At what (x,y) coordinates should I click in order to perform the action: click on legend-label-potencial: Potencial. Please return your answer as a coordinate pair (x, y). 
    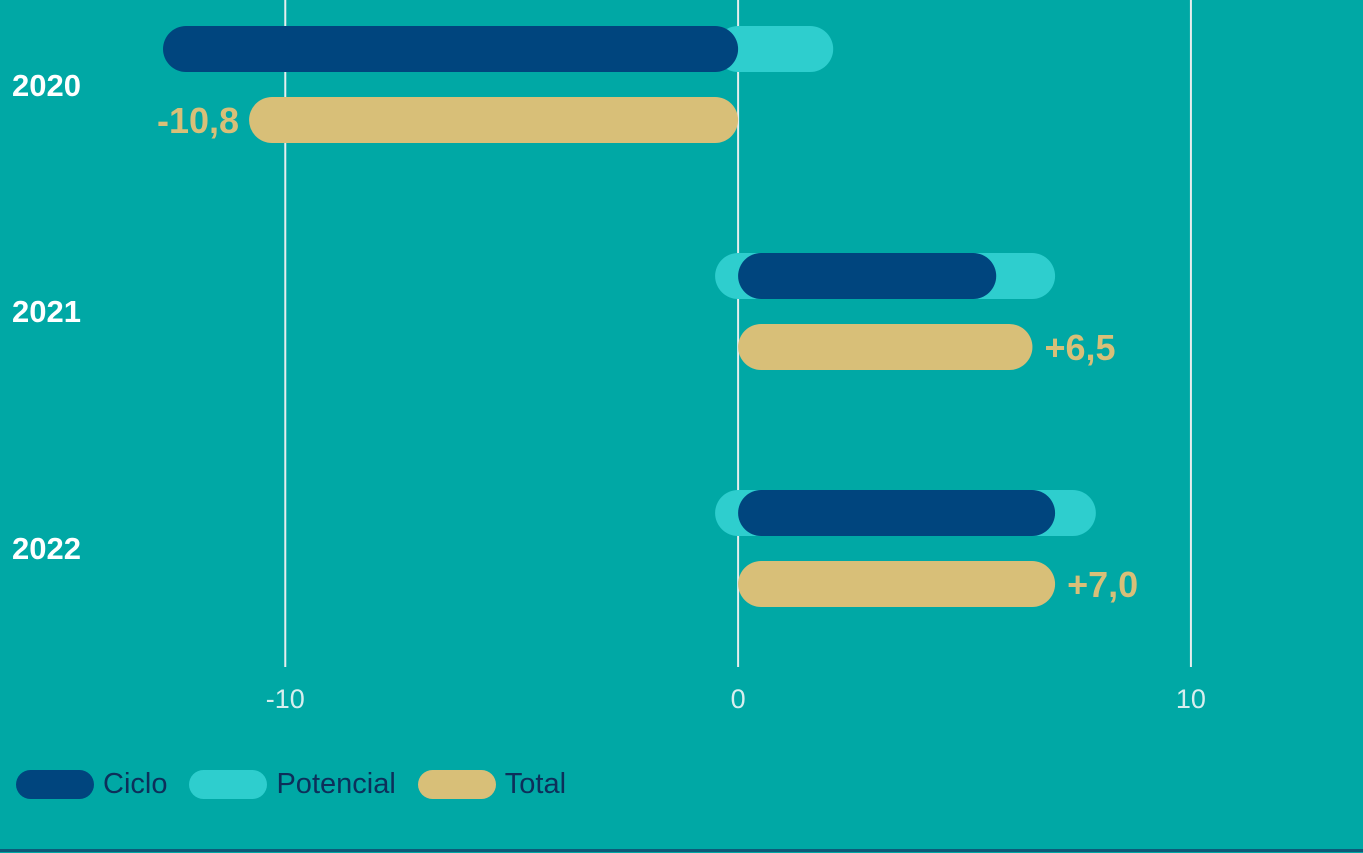
    Looking at the image, I should click on (336, 784).